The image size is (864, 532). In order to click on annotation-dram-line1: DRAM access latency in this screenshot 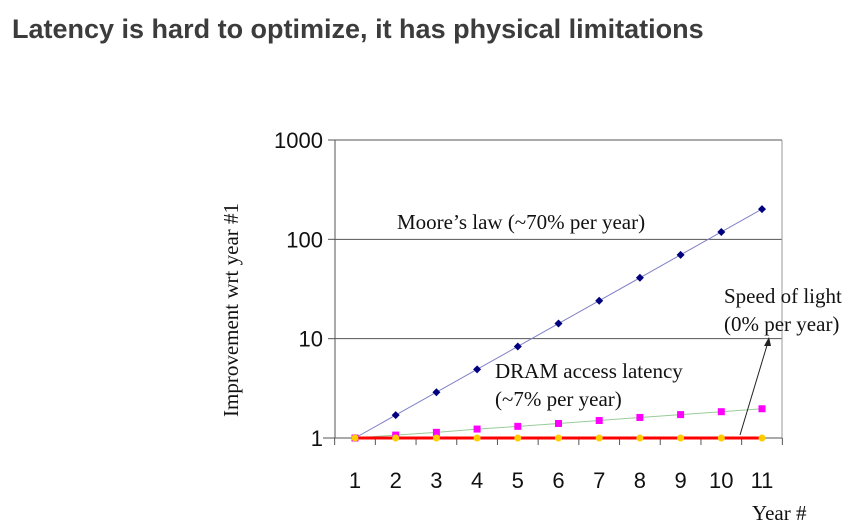, I will do `click(589, 371)`.